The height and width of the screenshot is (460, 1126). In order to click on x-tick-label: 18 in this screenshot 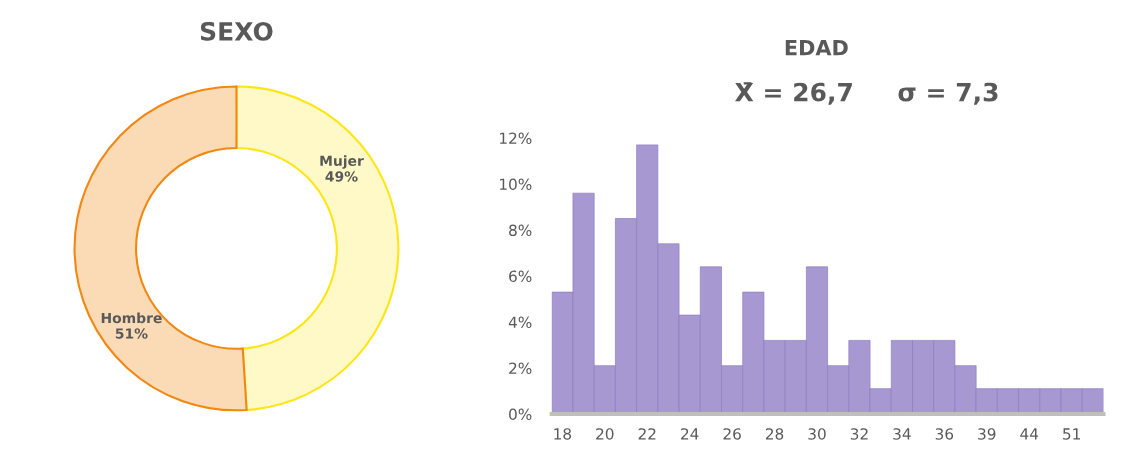, I will do `click(563, 434)`.